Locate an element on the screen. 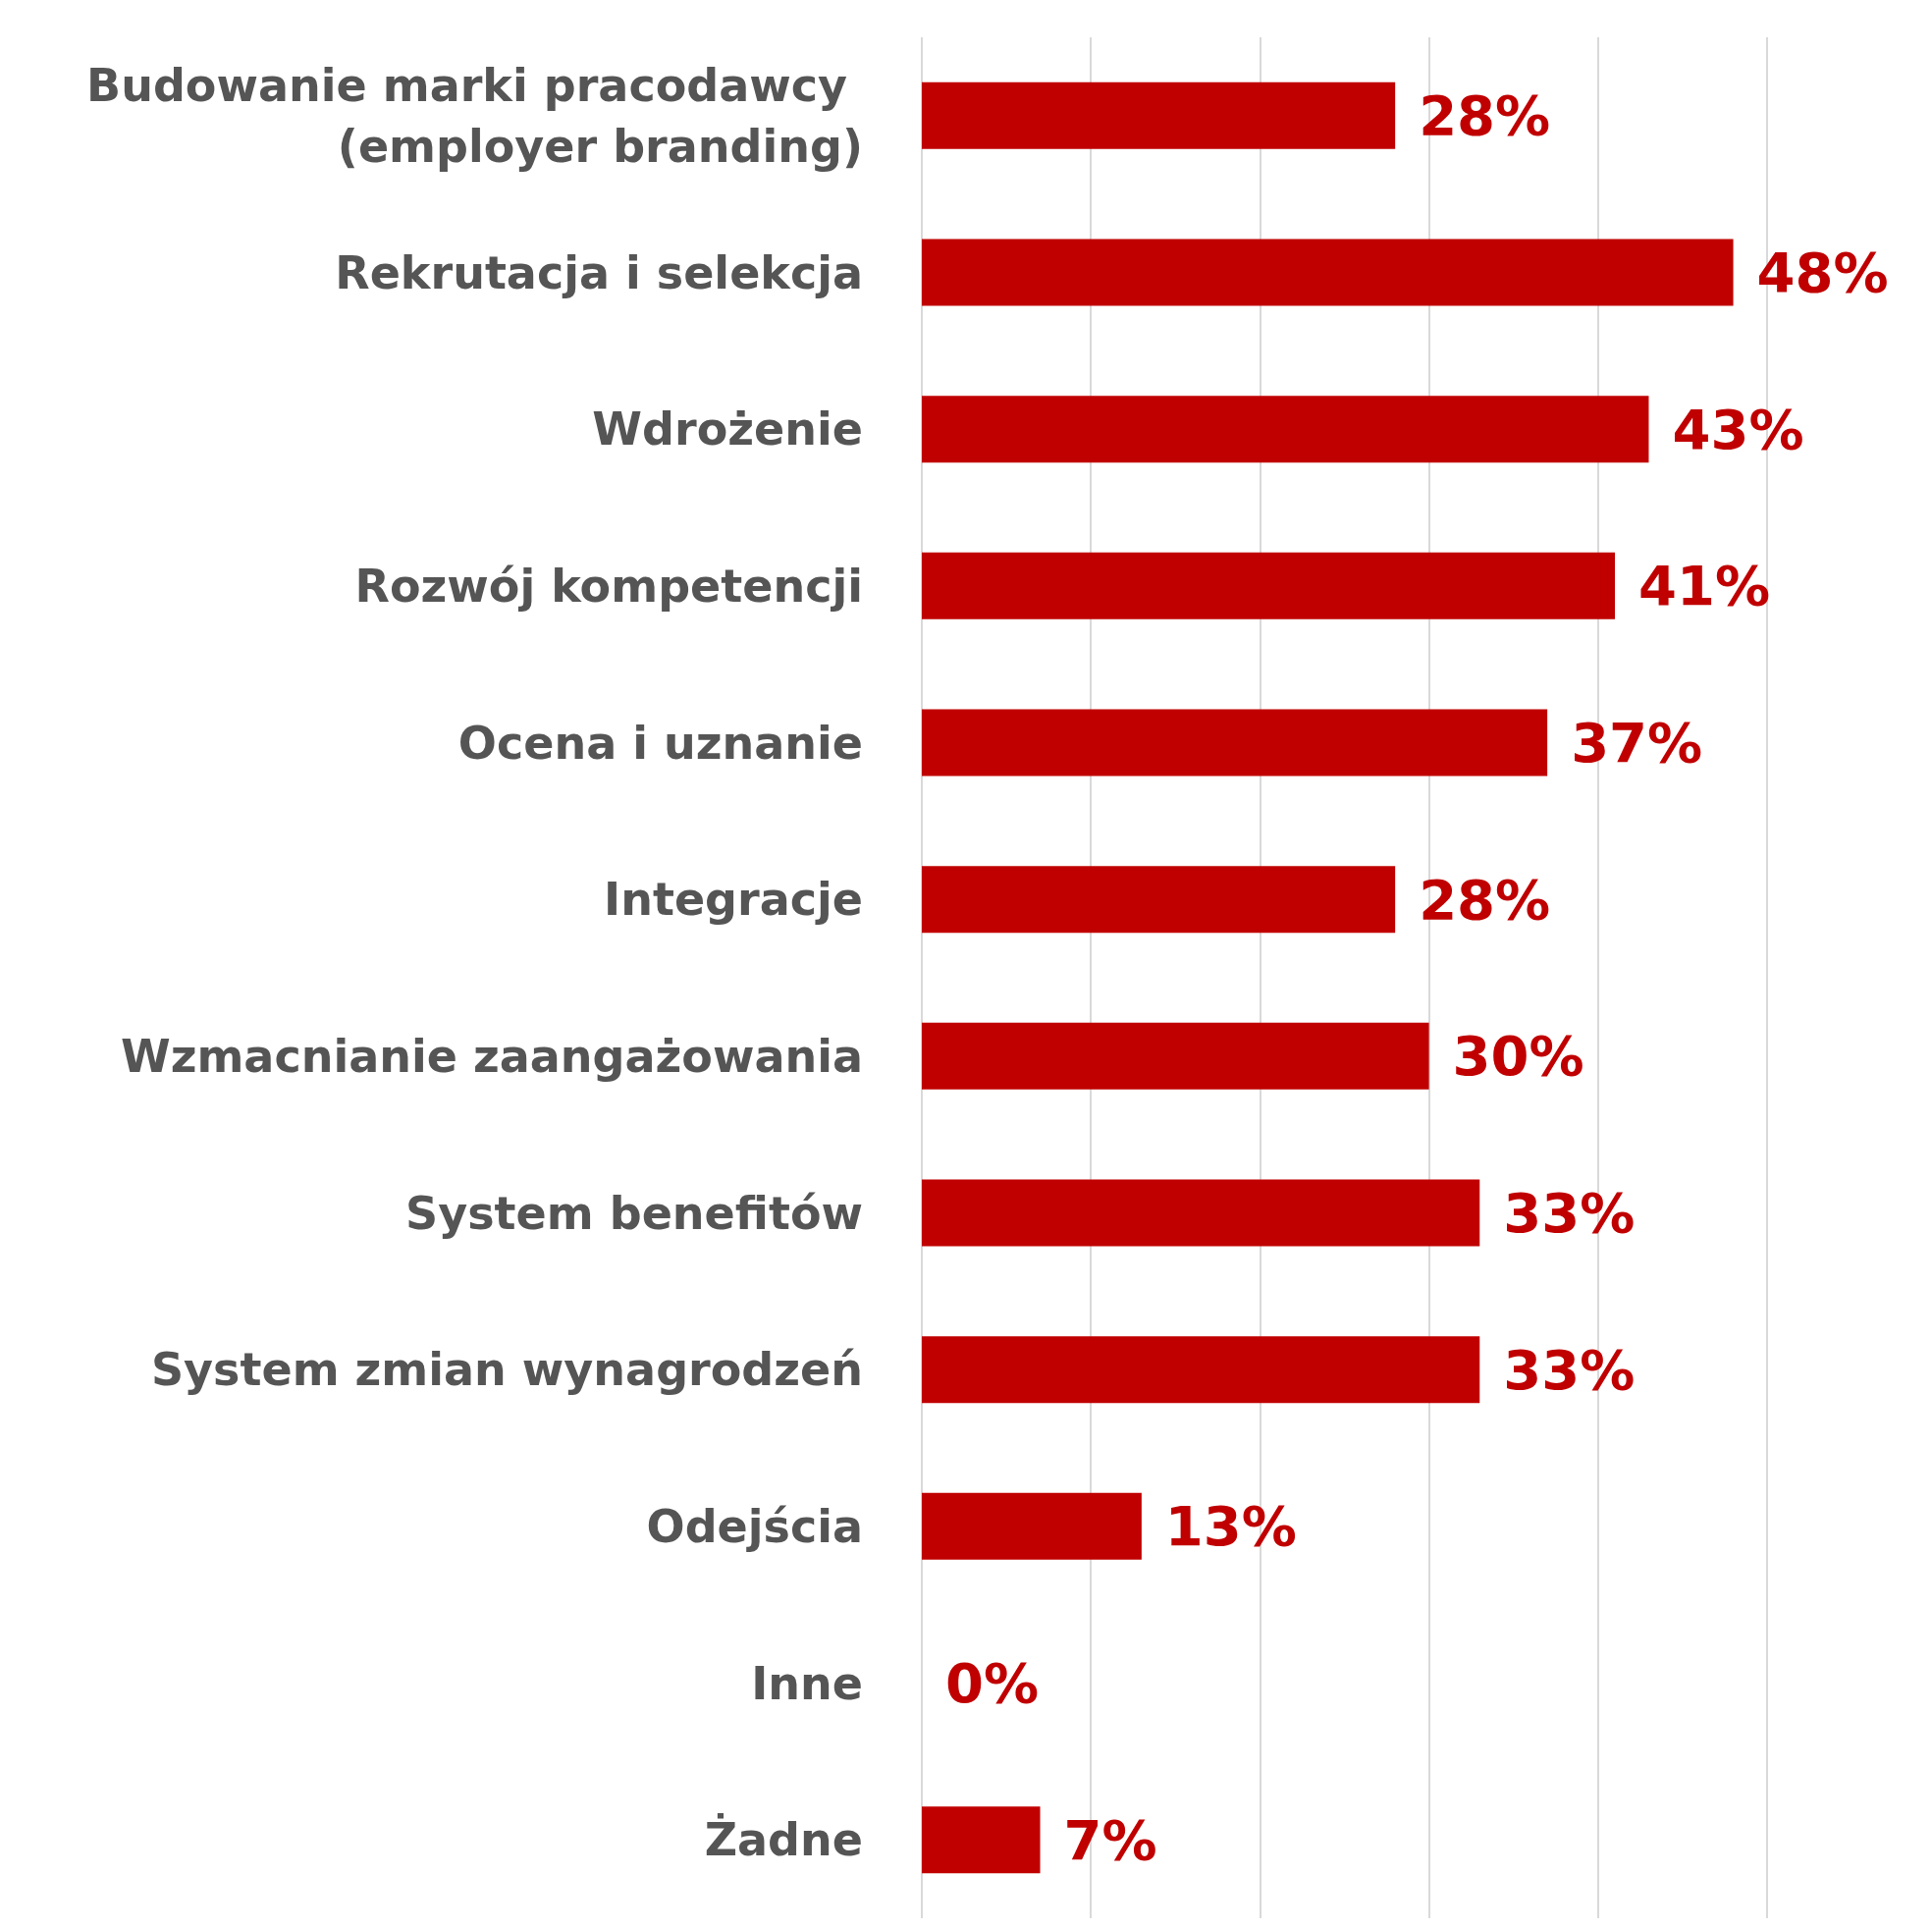 This screenshot has width=1932, height=1928. y-tick-label: Żadne is located at coordinates (783, 1840).